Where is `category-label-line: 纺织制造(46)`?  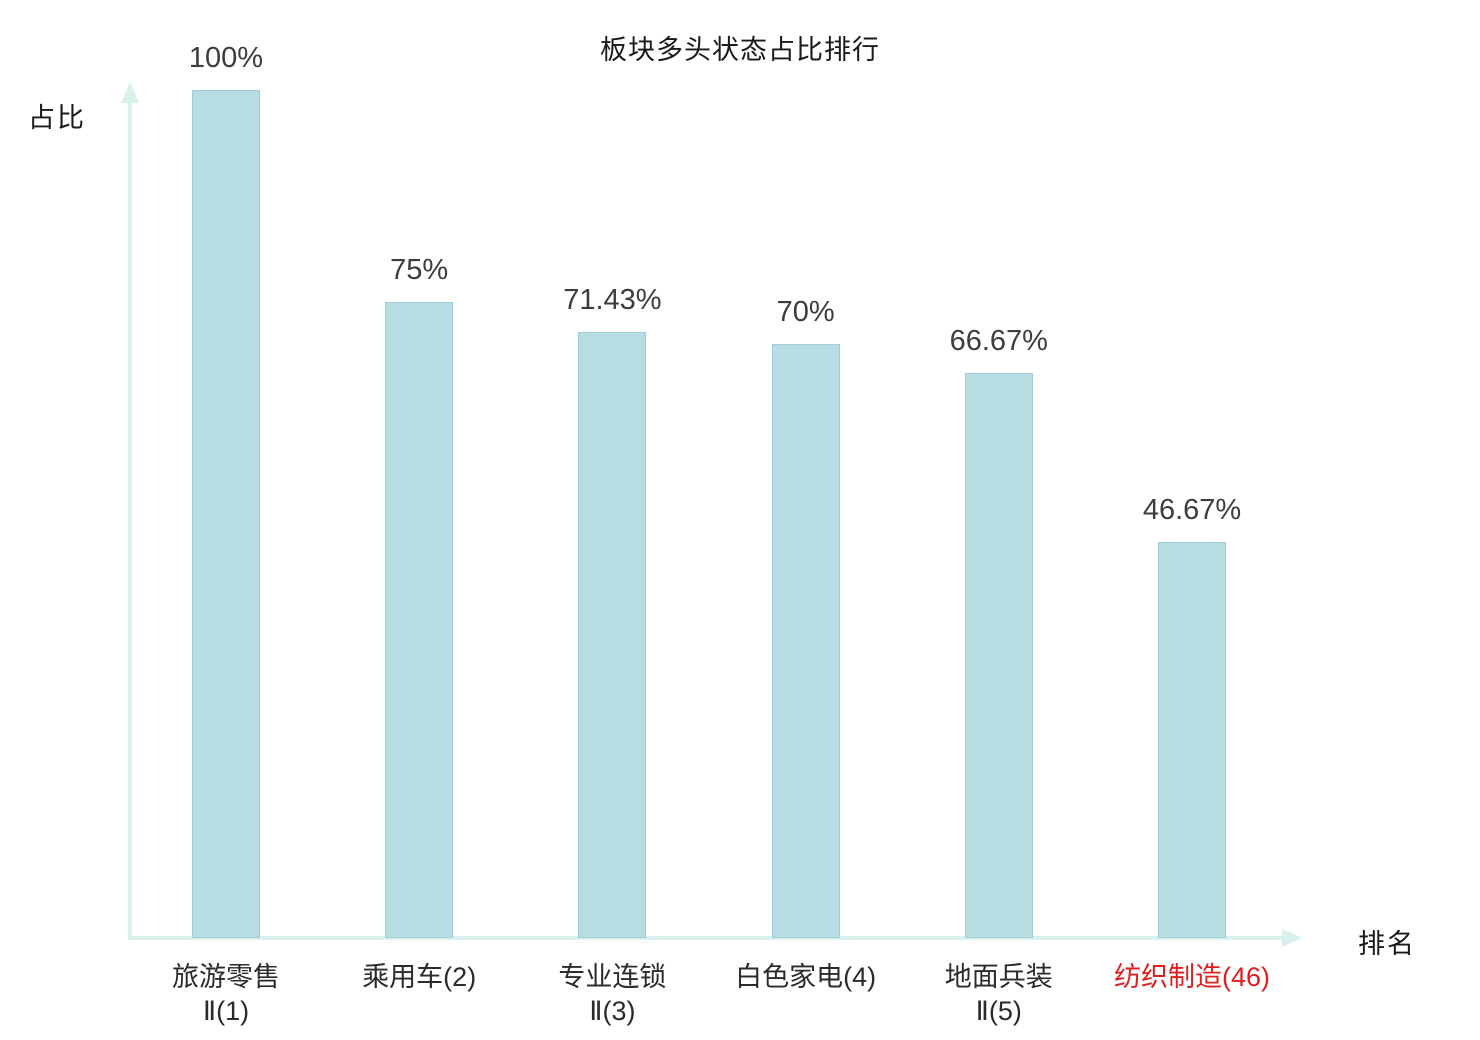
category-label-line: 纺织制造(46) is located at coordinates (1191, 977).